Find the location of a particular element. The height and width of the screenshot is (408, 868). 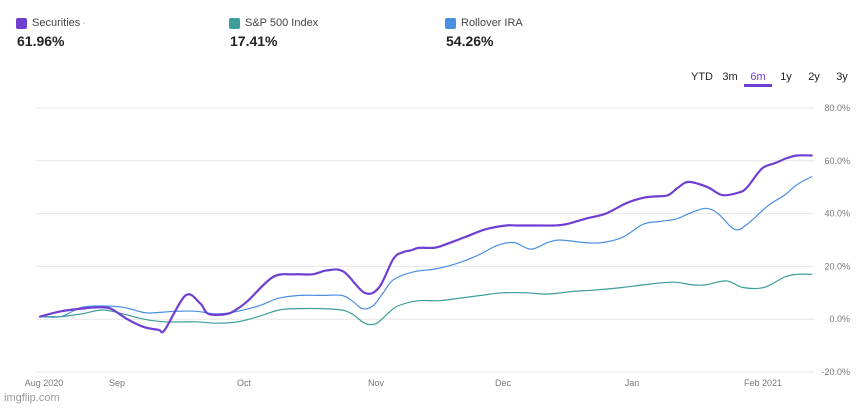

legend-item-sp500: S&P 500 Index 17.41% is located at coordinates (273, 33).